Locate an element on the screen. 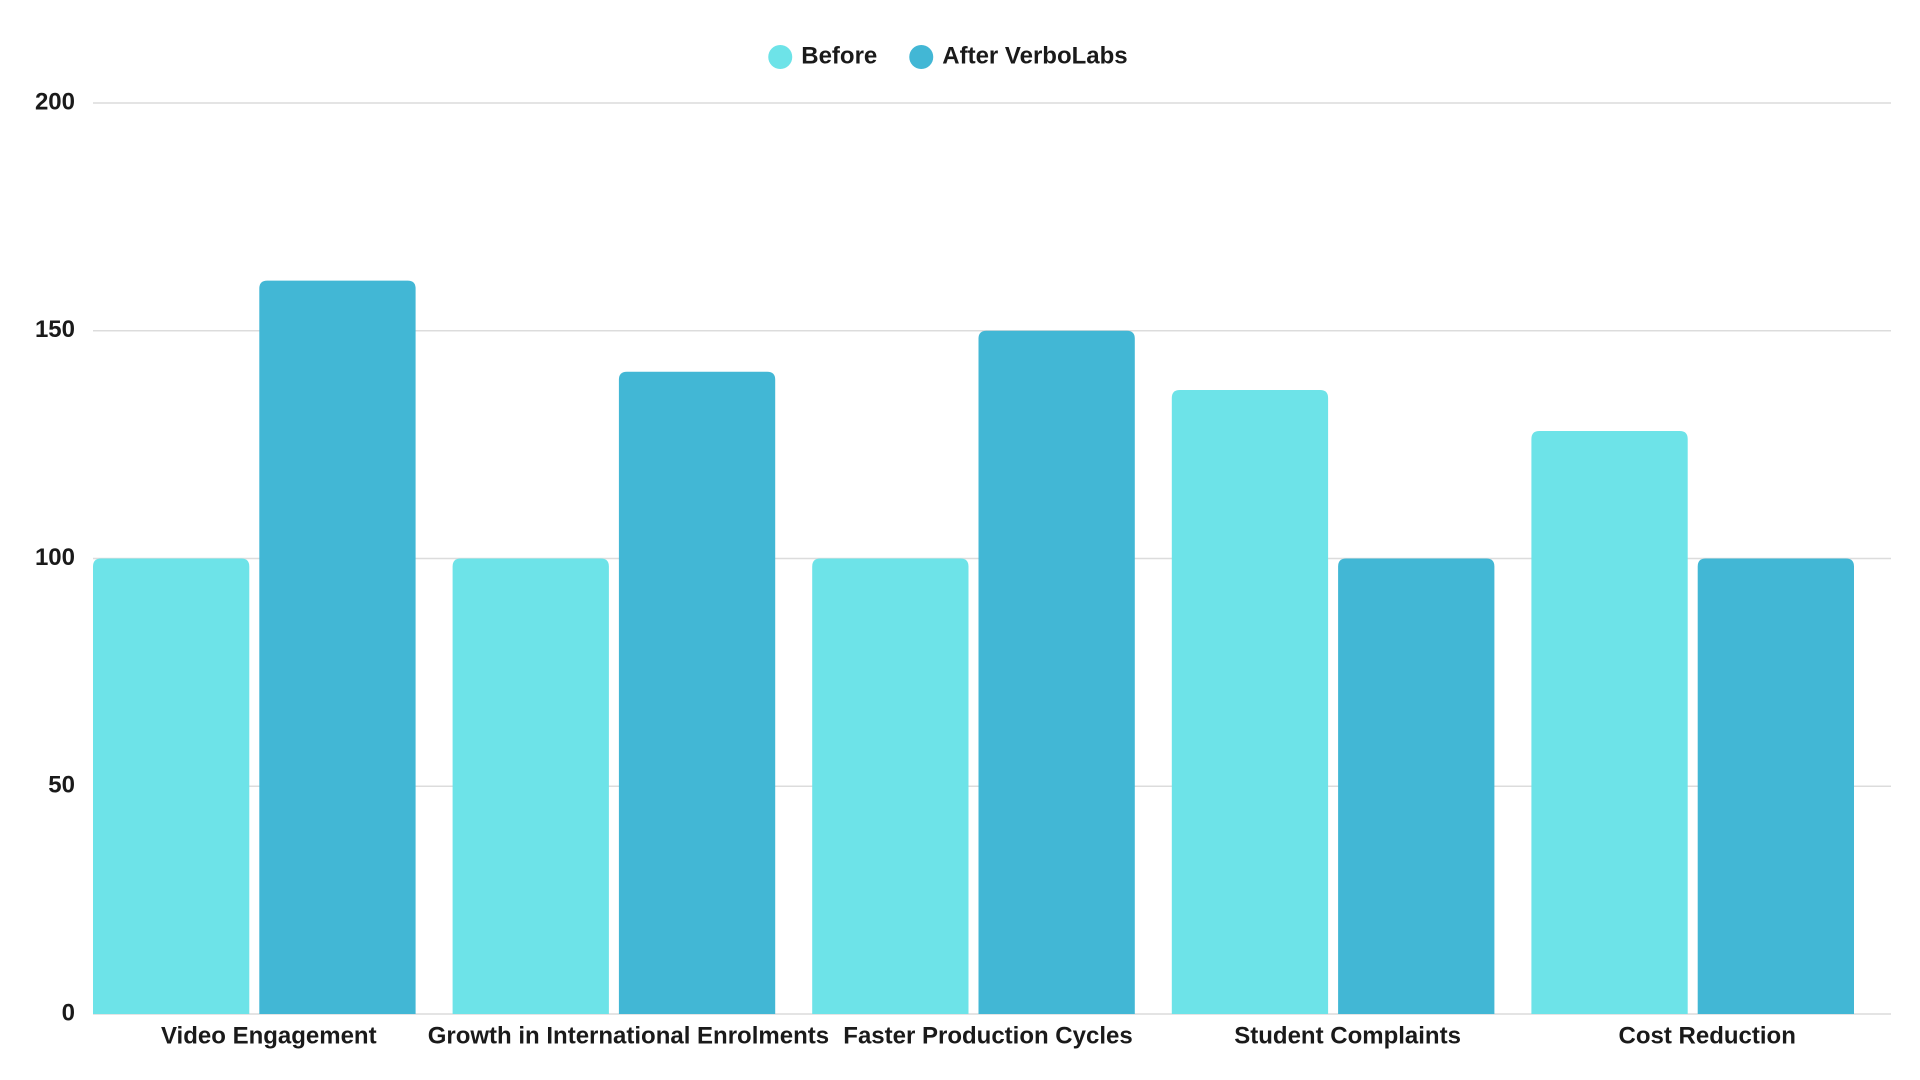  y-tick-label: 100 is located at coordinates (55, 557).